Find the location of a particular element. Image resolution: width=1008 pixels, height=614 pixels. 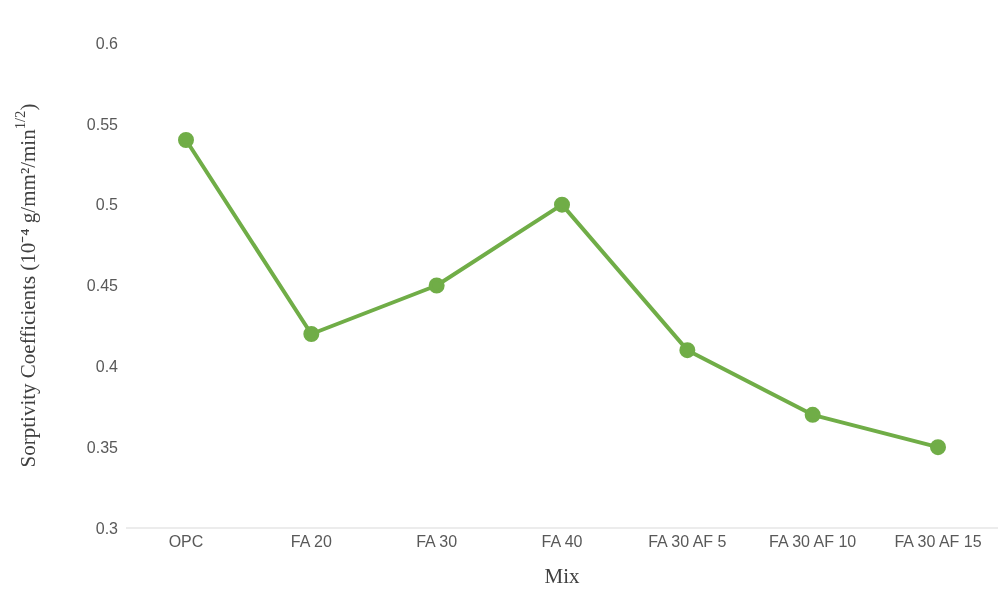

y-tick-label: 0.3 is located at coordinates (107, 528).